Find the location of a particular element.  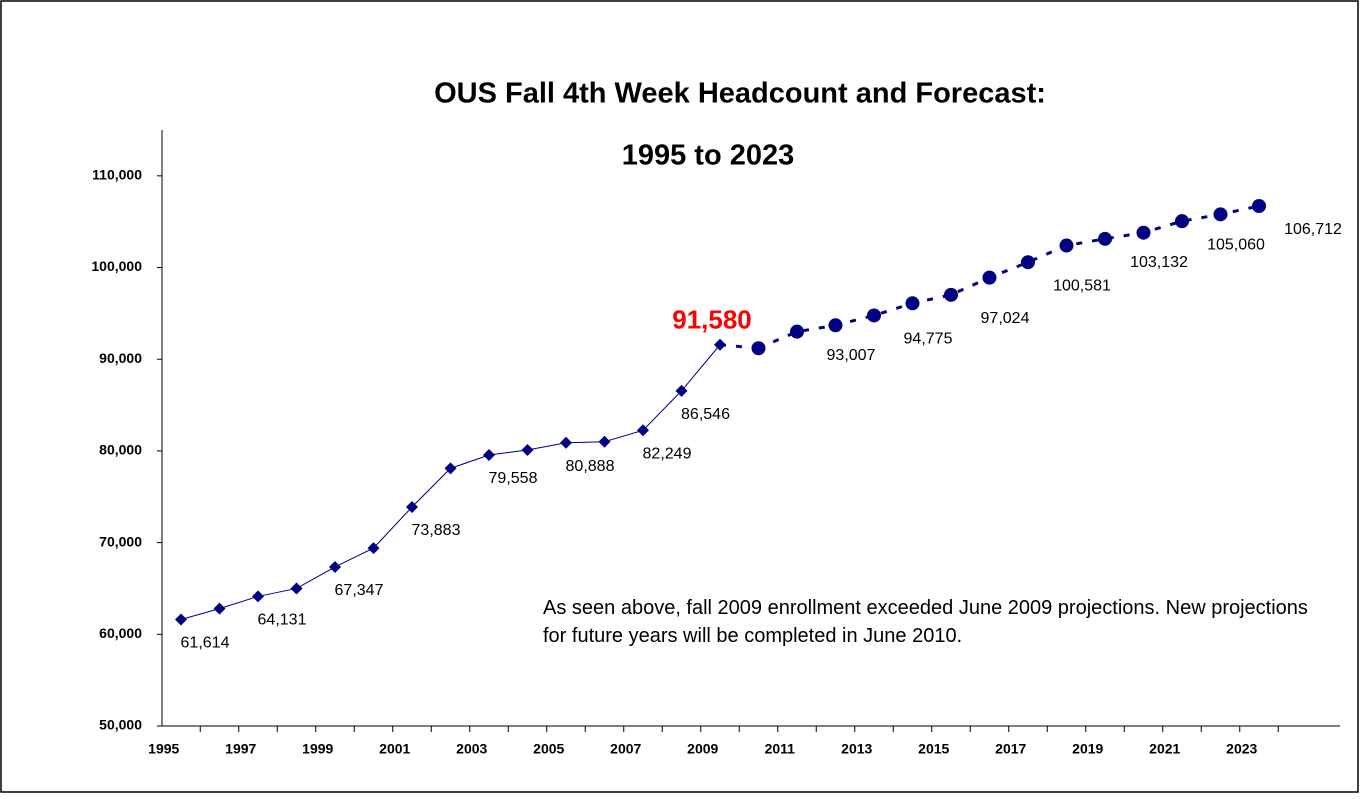

value-label: 103,132 is located at coordinates (1159, 262).